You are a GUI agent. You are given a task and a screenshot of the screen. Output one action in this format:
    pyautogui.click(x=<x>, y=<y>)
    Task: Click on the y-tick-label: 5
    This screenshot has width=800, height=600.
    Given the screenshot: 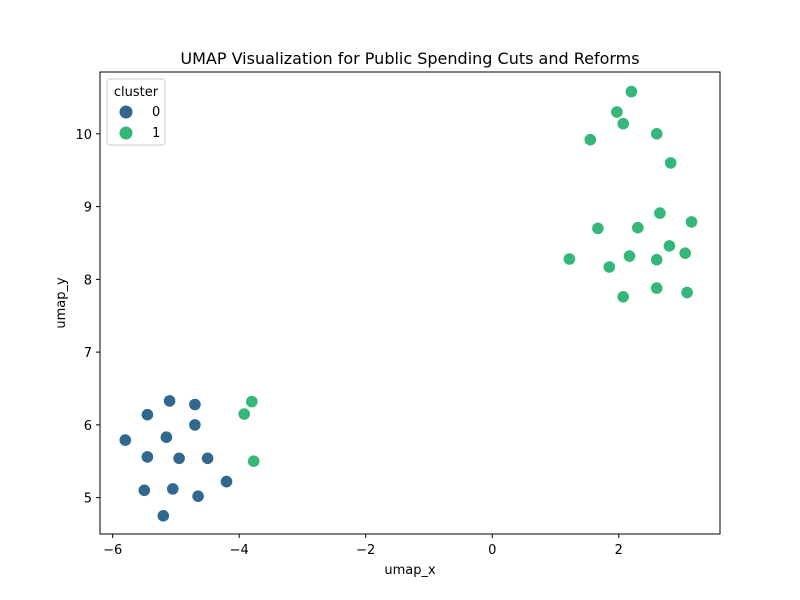 What is the action you would take?
    pyautogui.click(x=88, y=499)
    